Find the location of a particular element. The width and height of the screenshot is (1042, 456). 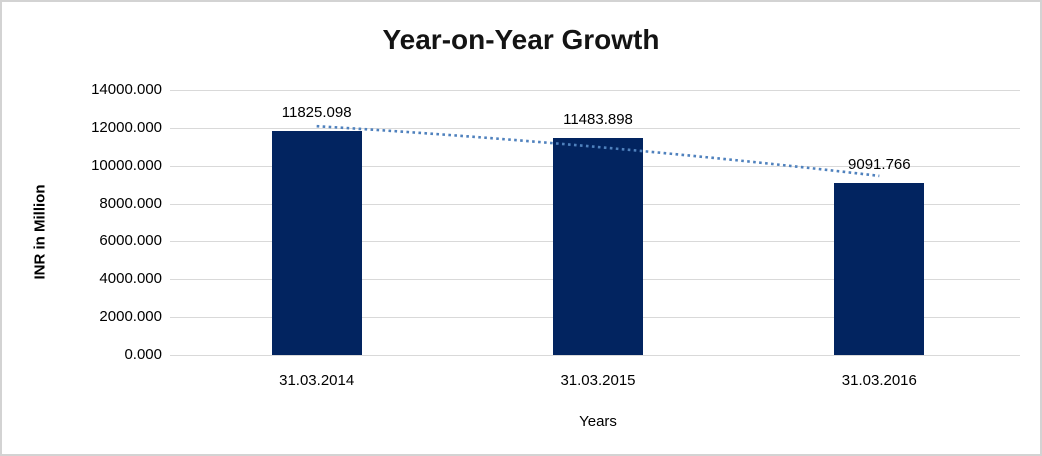

bar-31.03.2016 is located at coordinates (879, 268).